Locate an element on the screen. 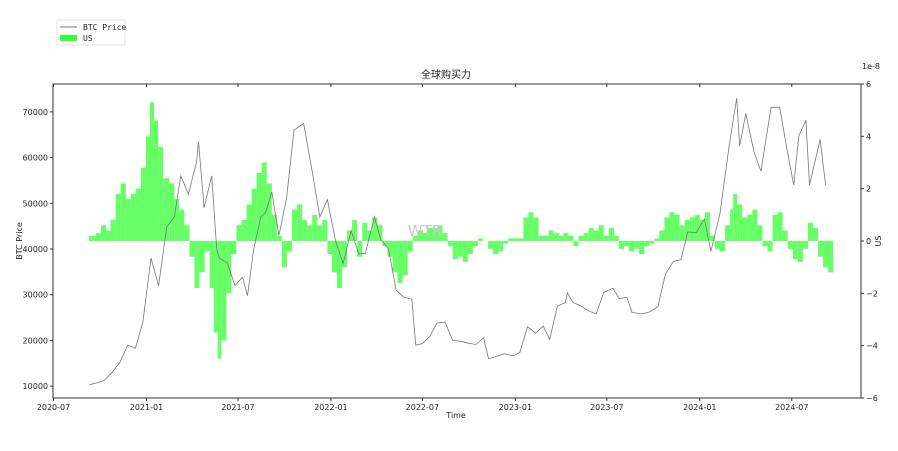 The image size is (898, 451). left-y-tick-label: 40000 is located at coordinates (35, 249).